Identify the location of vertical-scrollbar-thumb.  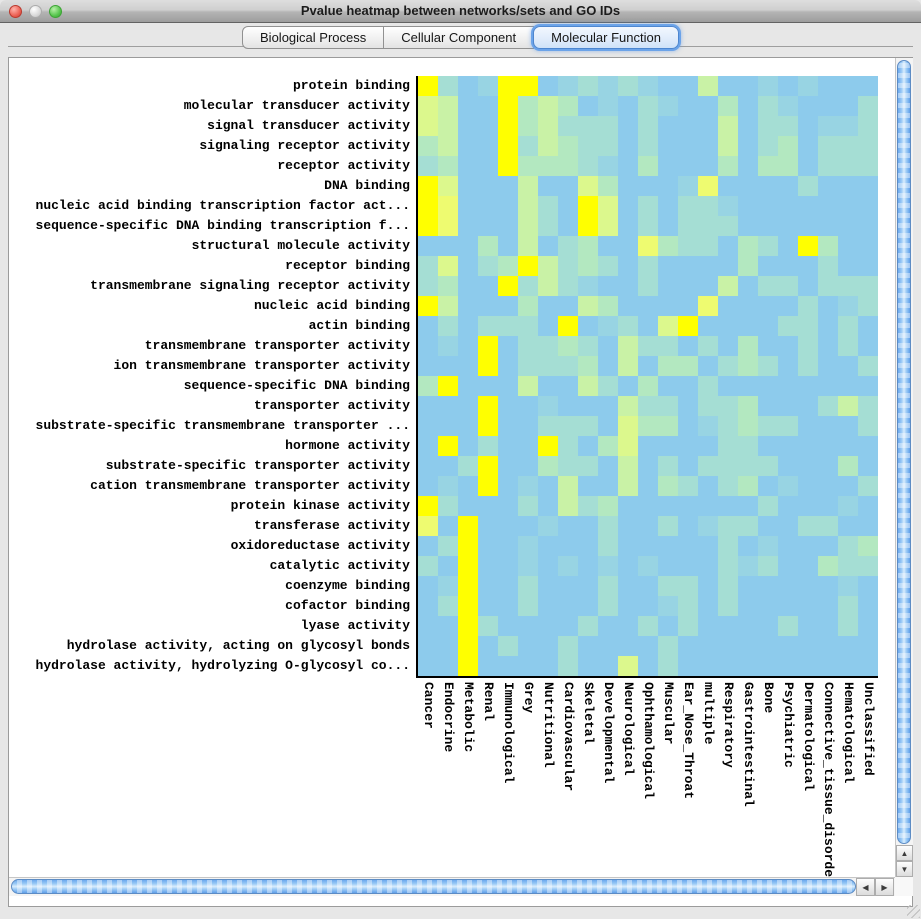
(904, 452).